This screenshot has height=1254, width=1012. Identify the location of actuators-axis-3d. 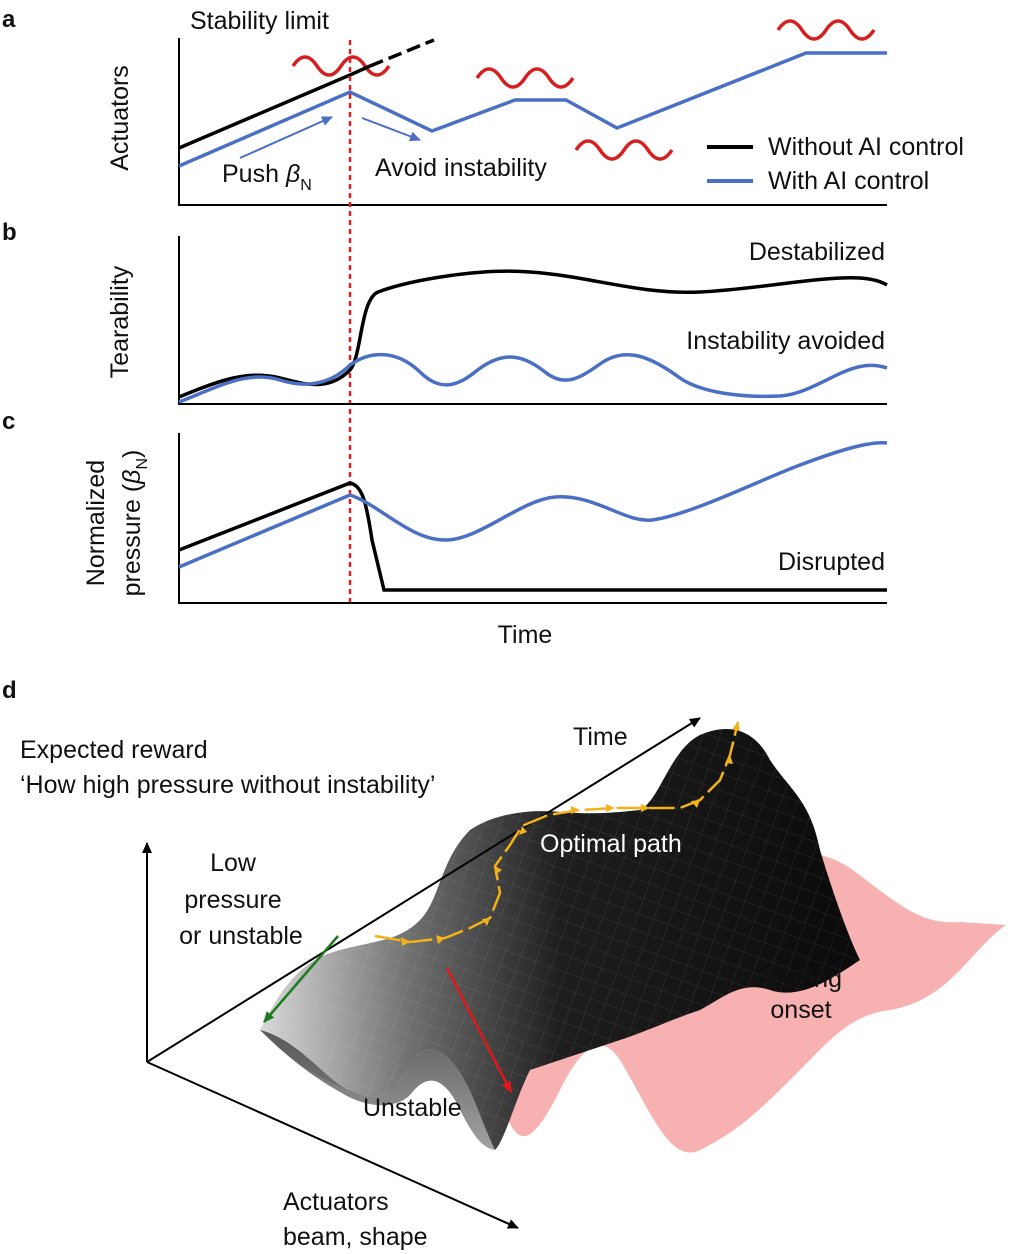
(332, 1145).